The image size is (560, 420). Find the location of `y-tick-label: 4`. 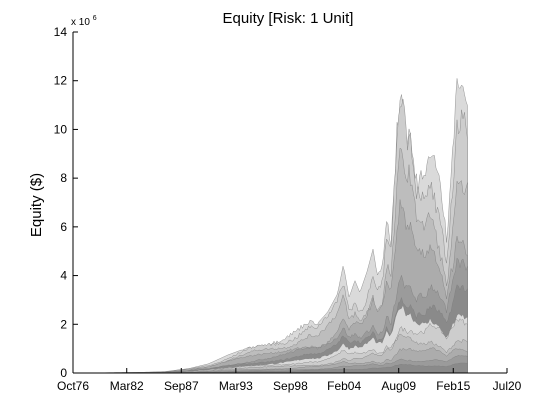

y-tick-label: 4 is located at coordinates (63, 276).